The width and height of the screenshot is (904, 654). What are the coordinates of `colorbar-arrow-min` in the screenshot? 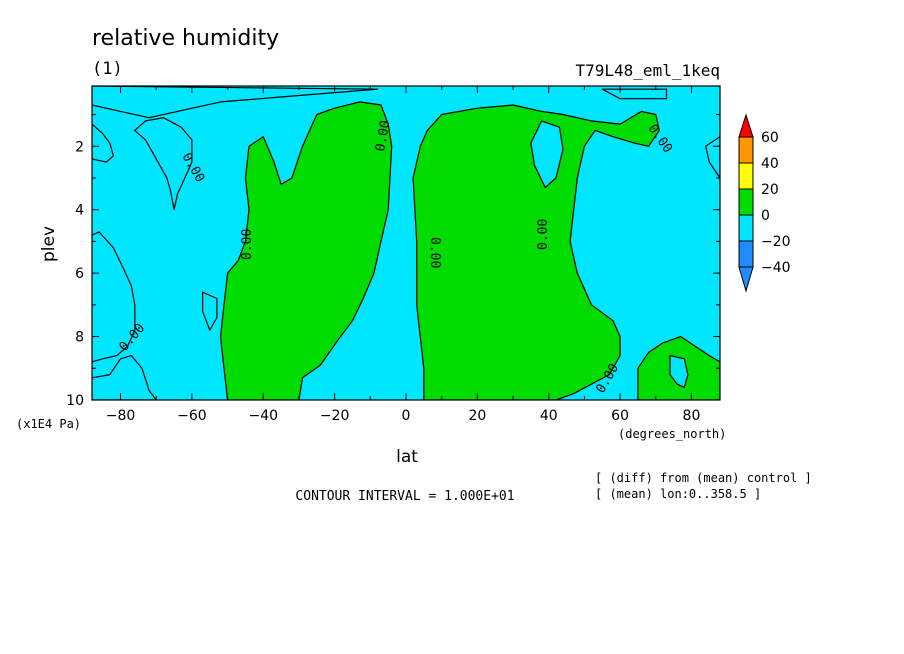 It's located at (746, 279).